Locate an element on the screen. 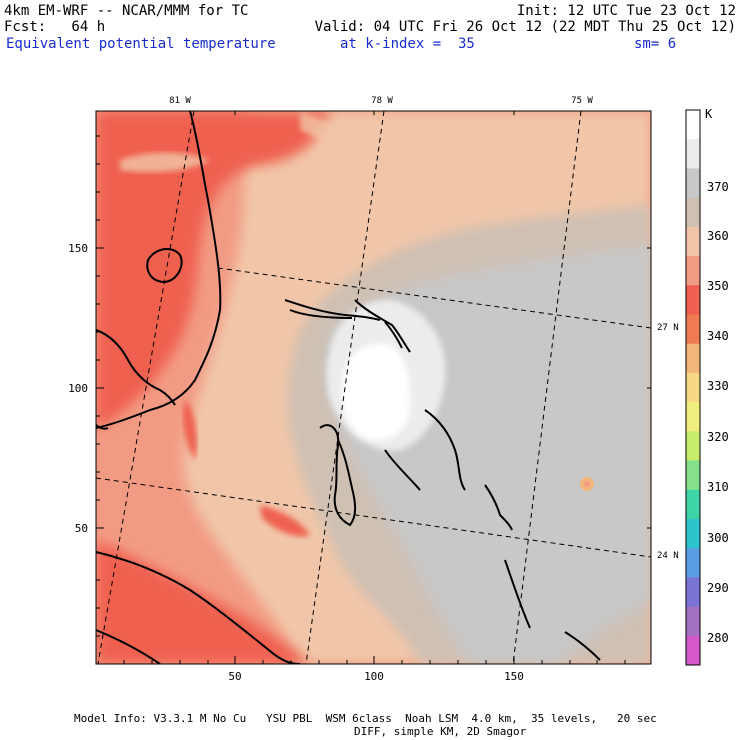  lon-label: 75 W is located at coordinates (582, 101).